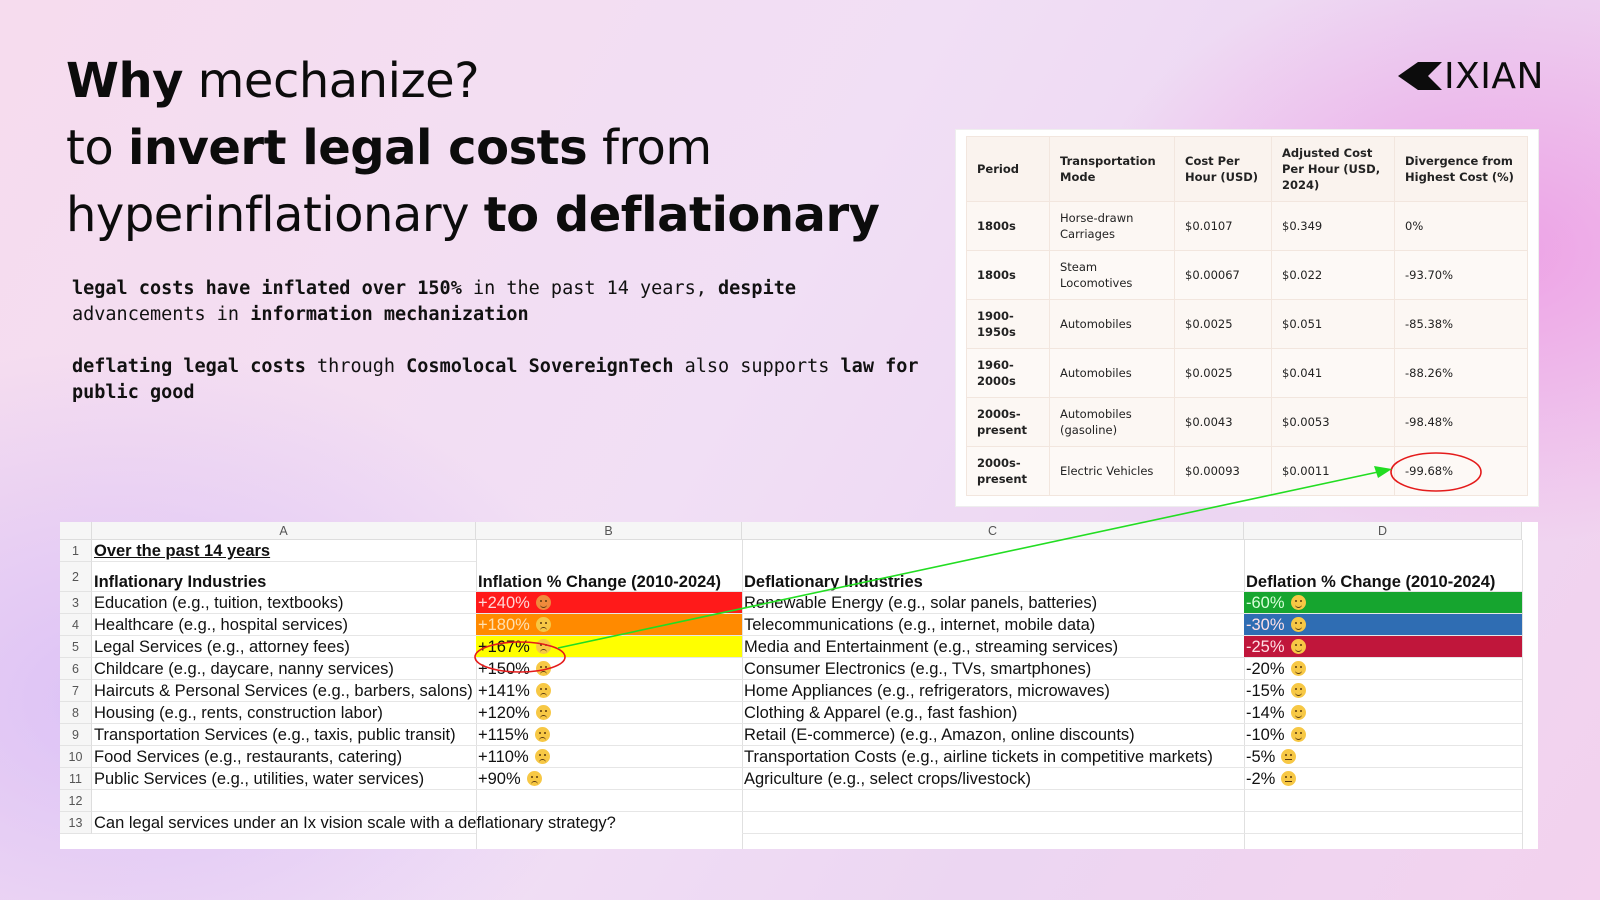 This screenshot has width=1600, height=900. Describe the element at coordinates (1383, 757) in the screenshot. I see `sheet-cell: -5%` at that location.